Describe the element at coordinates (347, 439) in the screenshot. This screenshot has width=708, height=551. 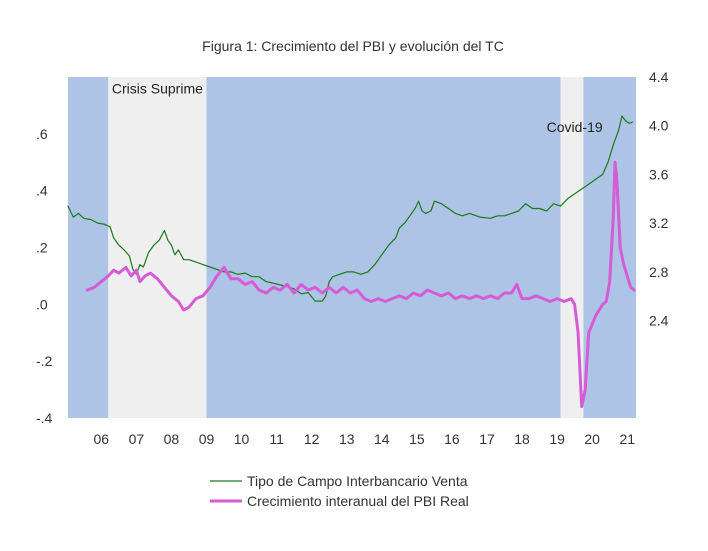
I see `x-tick-label: 13` at that location.